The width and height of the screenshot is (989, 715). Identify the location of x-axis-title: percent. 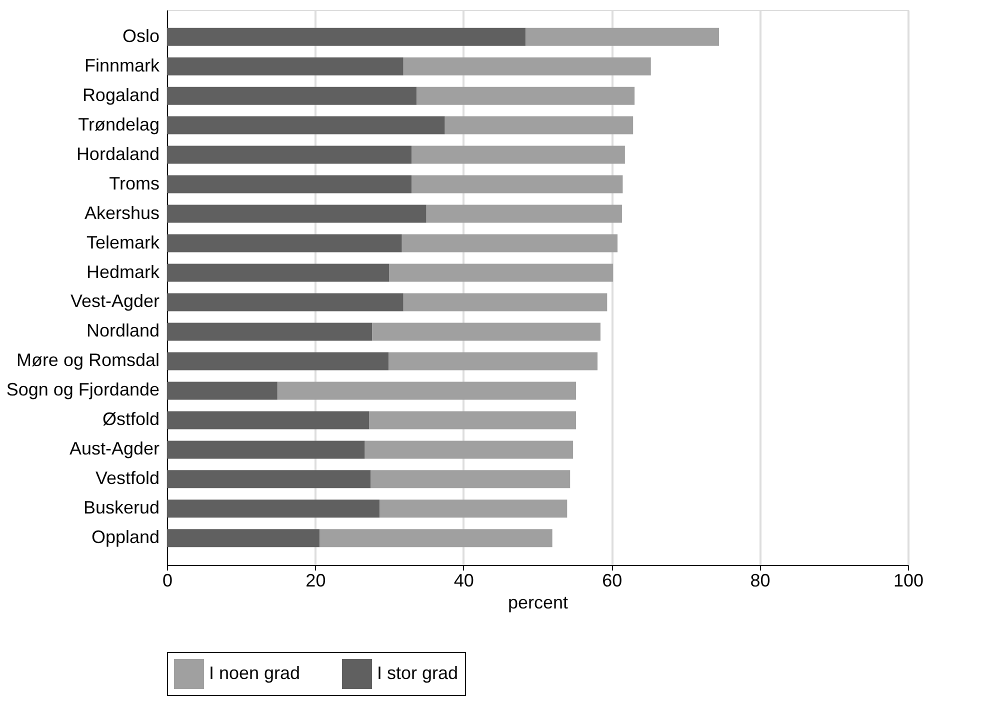
(538, 602).